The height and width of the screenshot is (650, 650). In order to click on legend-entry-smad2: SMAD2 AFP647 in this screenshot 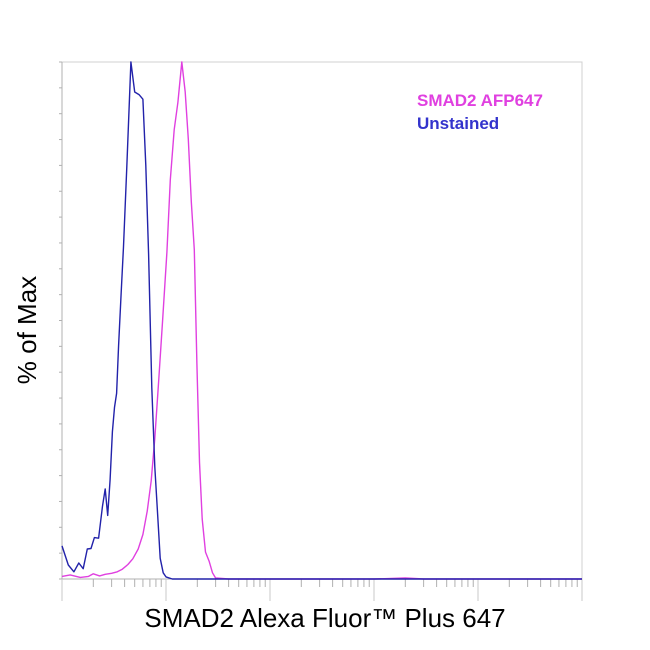, I will do `click(480, 100)`.